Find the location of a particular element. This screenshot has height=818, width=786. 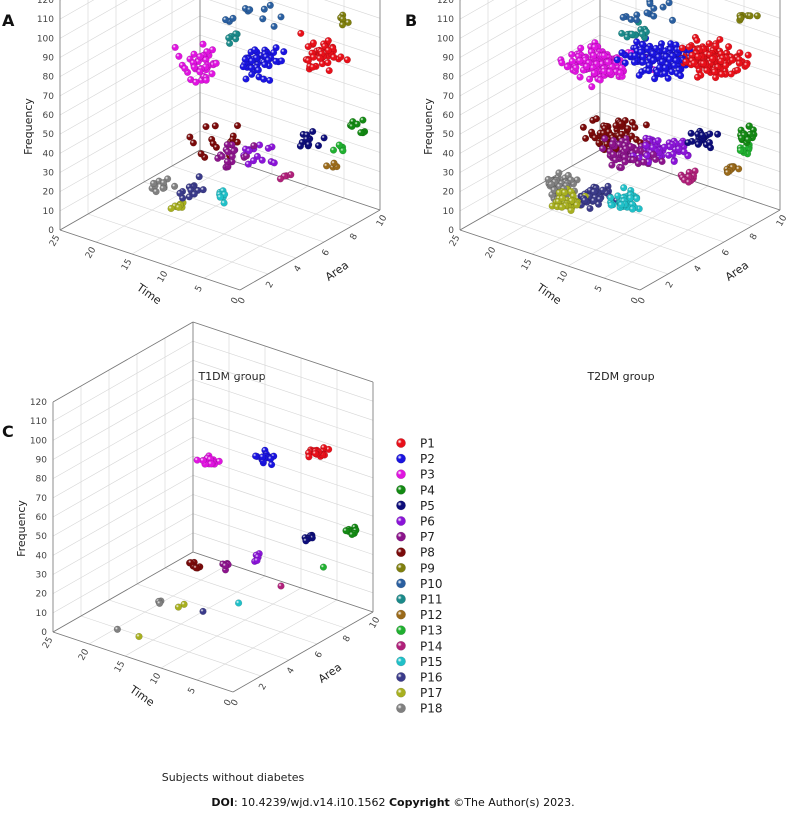

x-tick-label: 25 is located at coordinates (55, 241).